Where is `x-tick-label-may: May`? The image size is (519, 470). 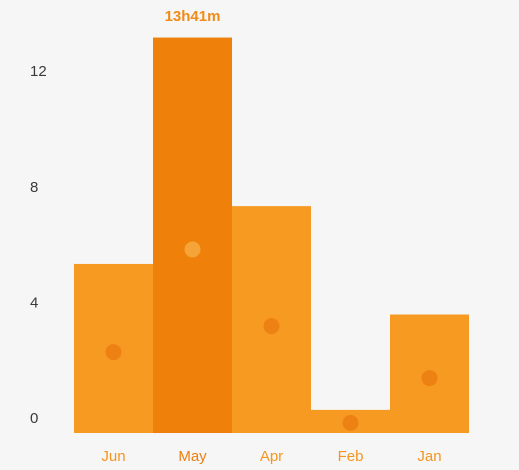 x-tick-label-may: May is located at coordinates (192, 456).